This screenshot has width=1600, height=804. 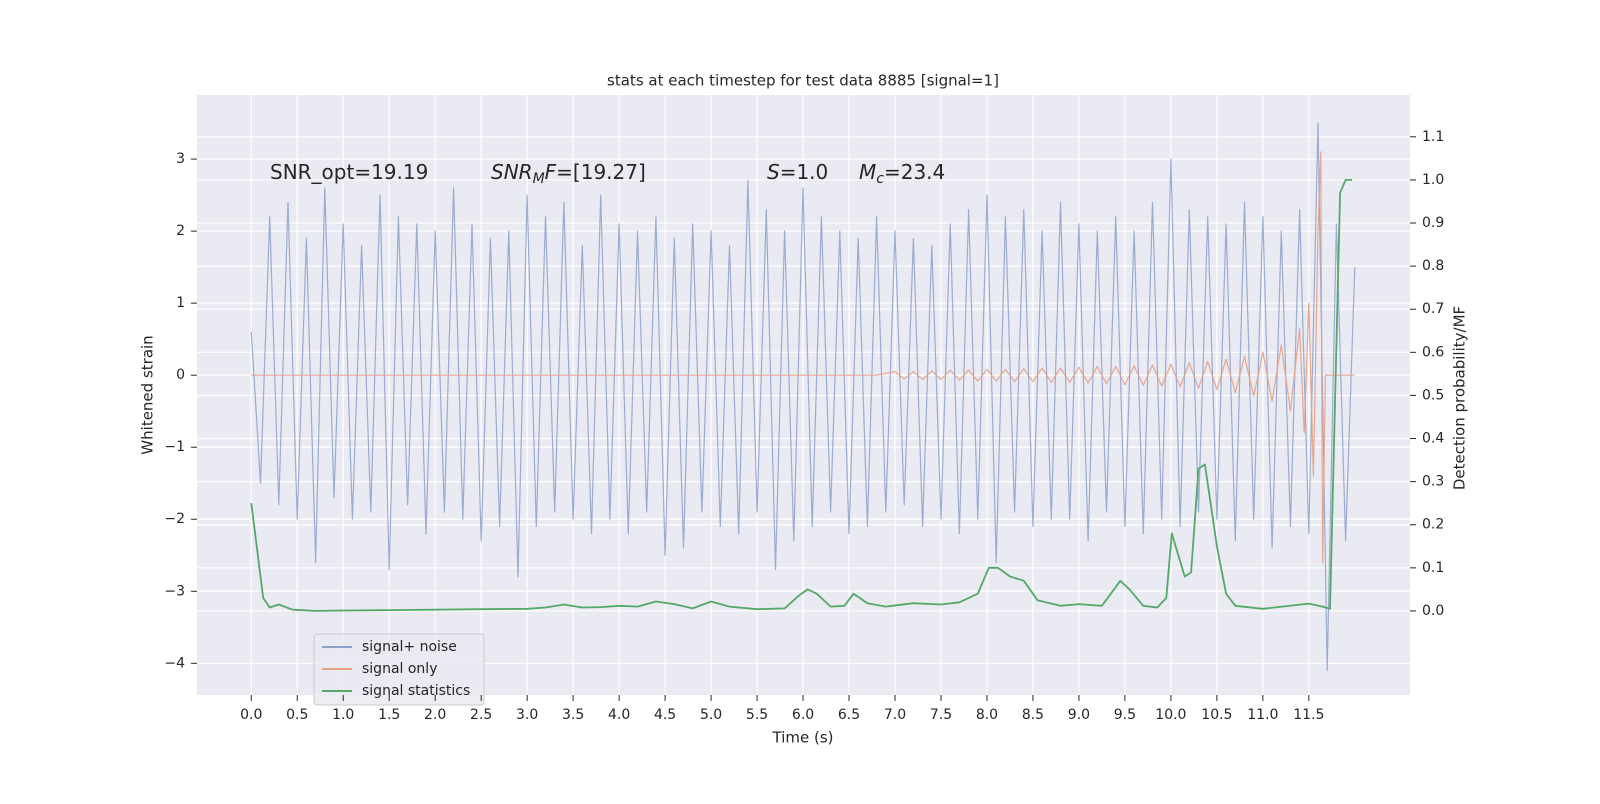 What do you see at coordinates (1125, 715) in the screenshot?
I see `x-tick-label: 9.5` at bounding box center [1125, 715].